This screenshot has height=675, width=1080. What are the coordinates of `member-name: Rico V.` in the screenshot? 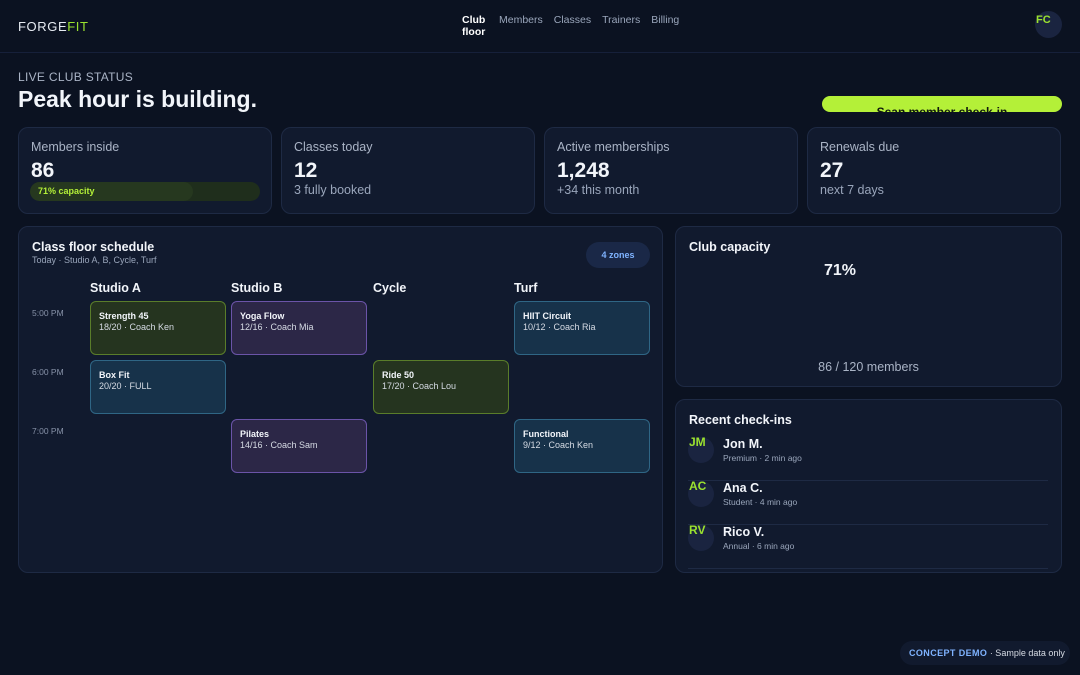 It's located at (744, 532).